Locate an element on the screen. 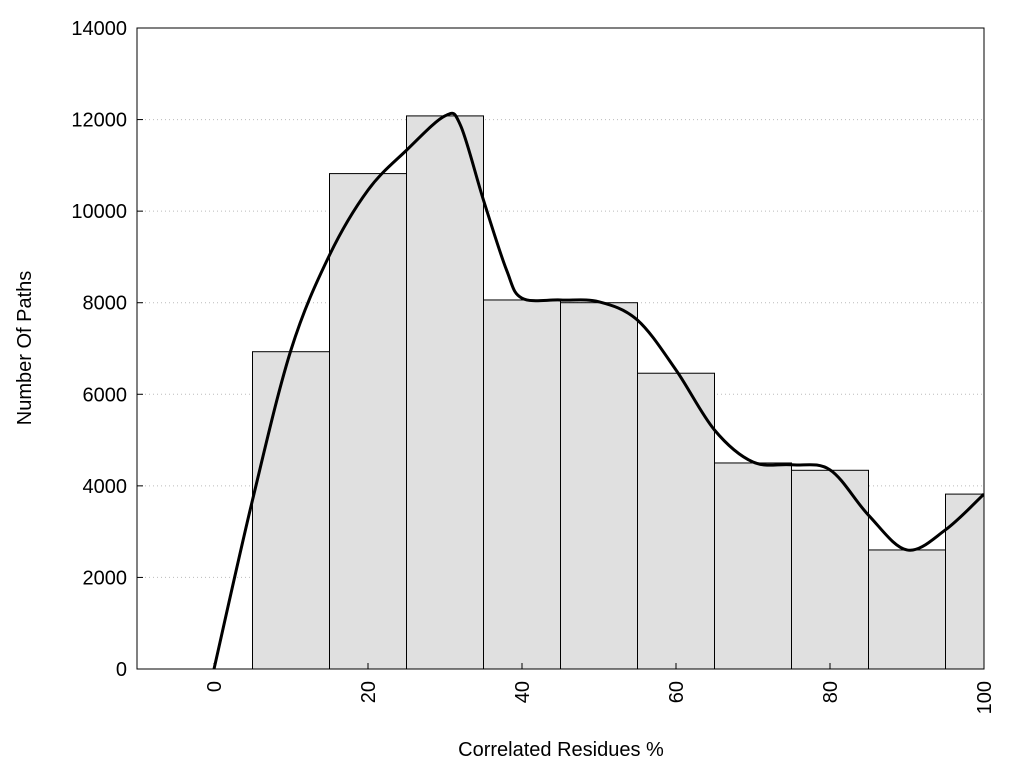 Image resolution: width=1024 pixels, height=768 pixels. y-tick-label: 8000 is located at coordinates (105, 304).